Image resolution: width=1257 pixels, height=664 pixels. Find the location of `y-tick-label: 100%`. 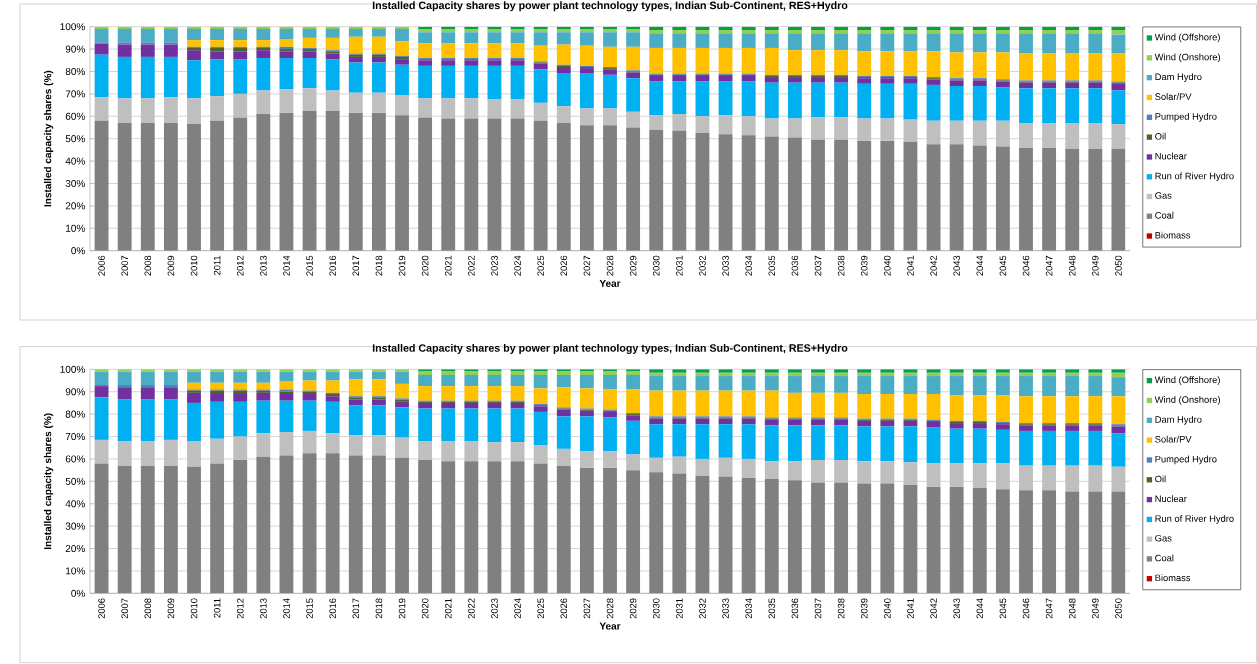

y-tick-label: 100% is located at coordinates (72, 27).